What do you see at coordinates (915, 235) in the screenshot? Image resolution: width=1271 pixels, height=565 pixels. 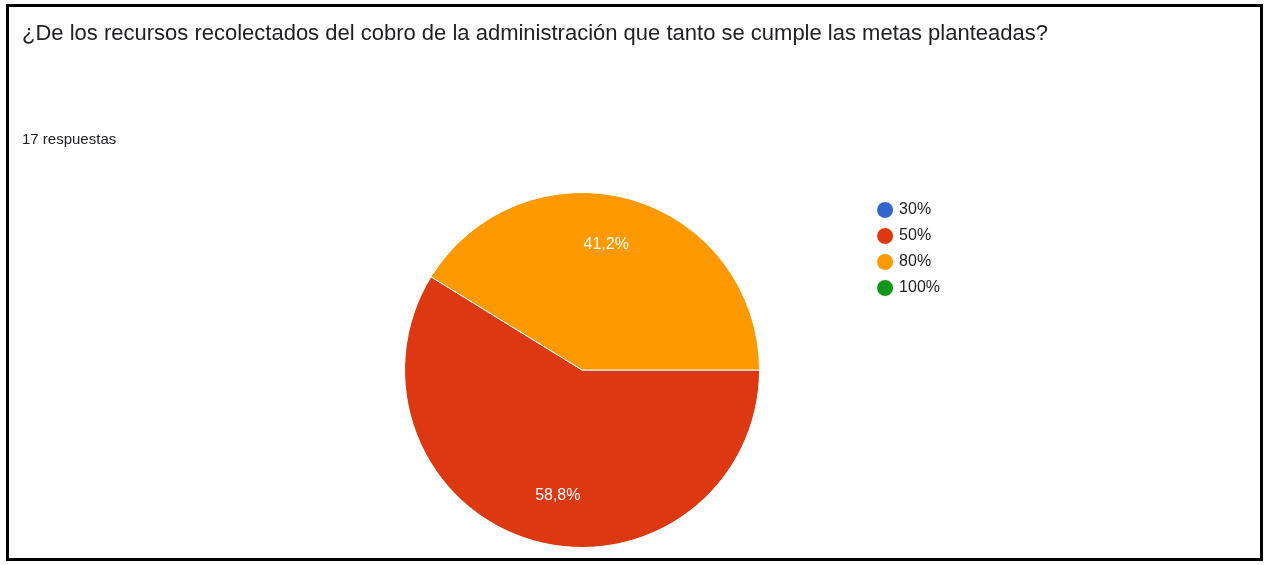 I see `legend-label: 50%` at bounding box center [915, 235].